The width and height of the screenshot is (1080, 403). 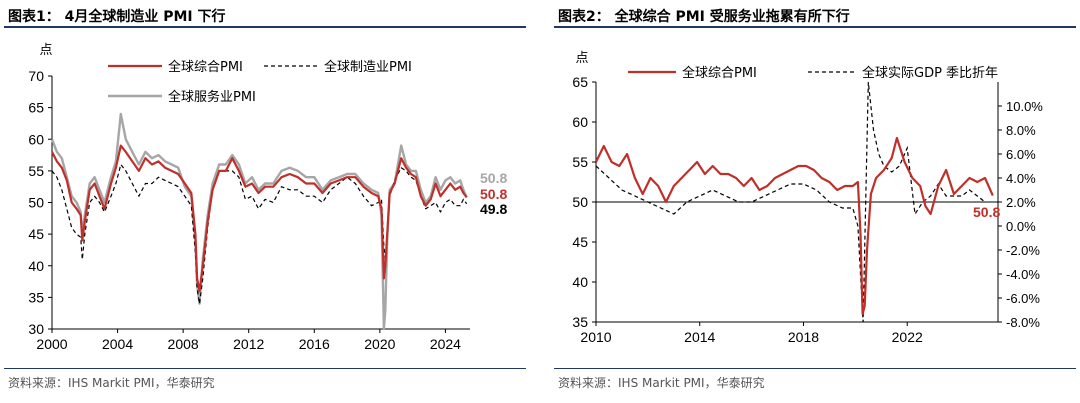 What do you see at coordinates (379, 344) in the screenshot?
I see `x-tick-label: 2020` at bounding box center [379, 344].